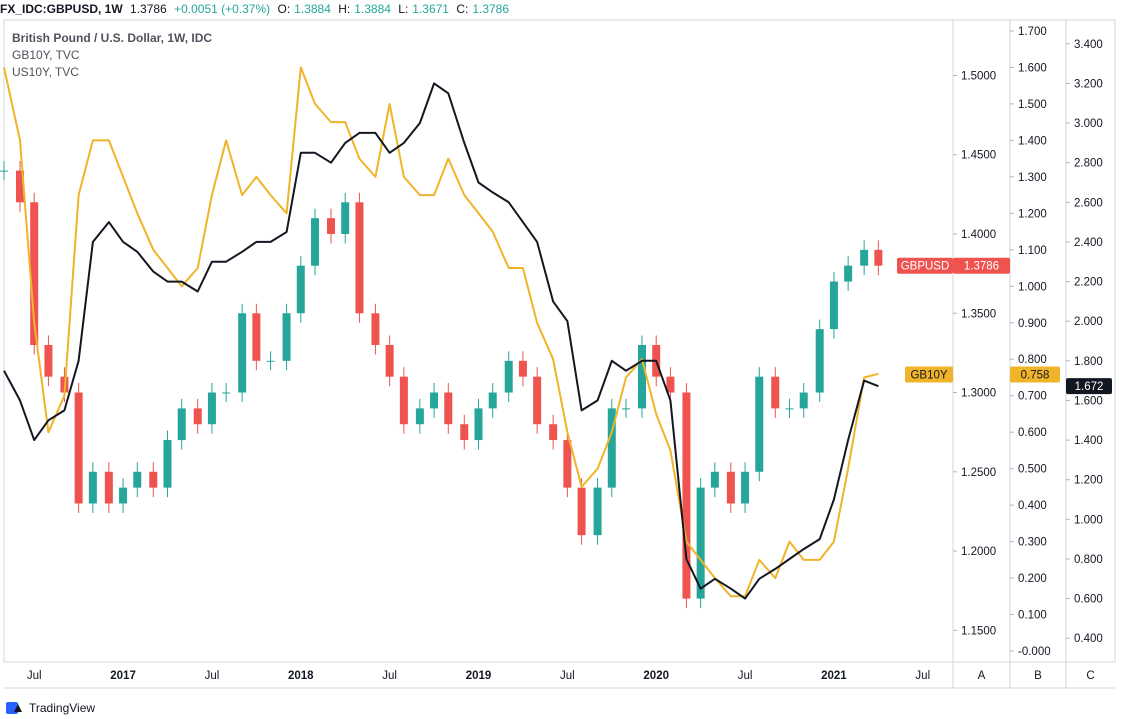 The image size is (1121, 719). Describe the element at coordinates (1038, 676) in the screenshot. I see `scale-button-b: B` at that location.